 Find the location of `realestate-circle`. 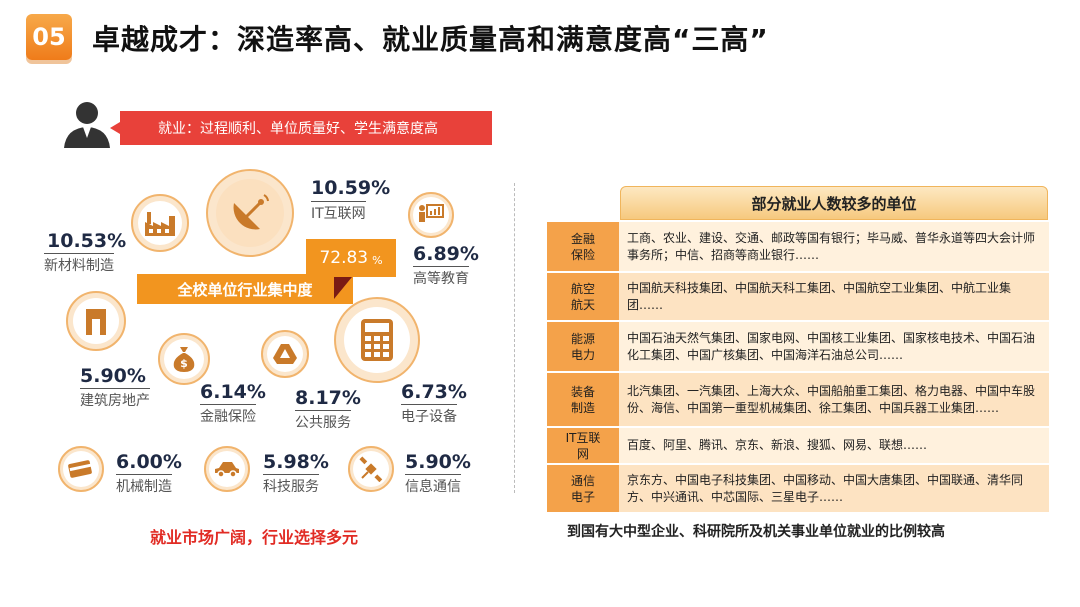

realestate-circle is located at coordinates (96, 321).